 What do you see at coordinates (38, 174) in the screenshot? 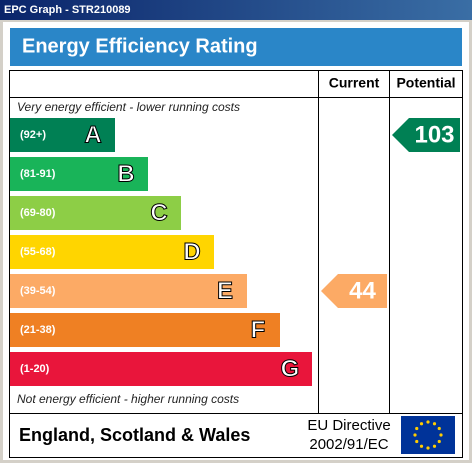
I see `band-range: (81-91)` at bounding box center [38, 174].